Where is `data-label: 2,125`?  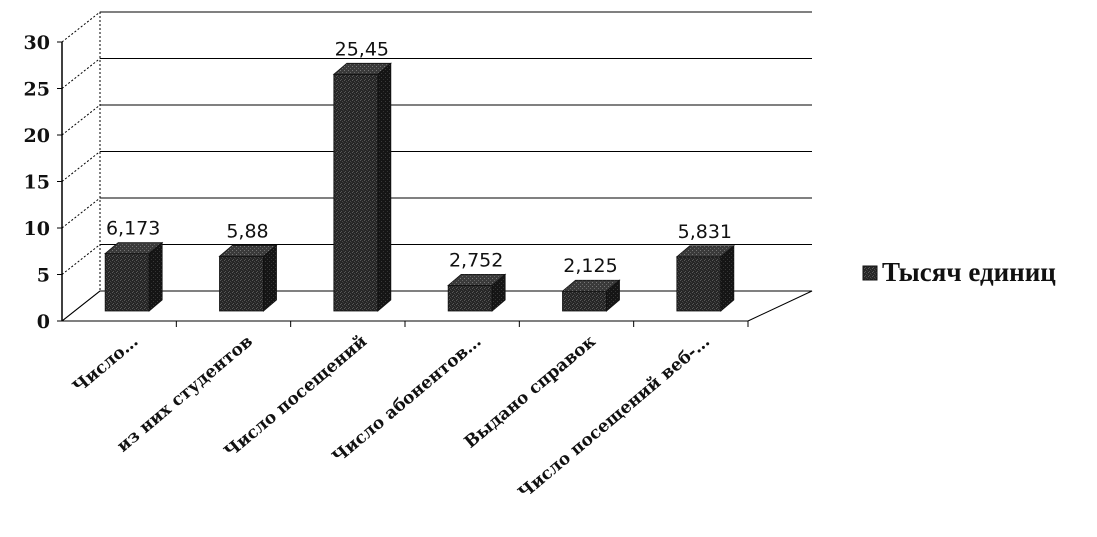
data-label: 2,125 is located at coordinates (590, 266).